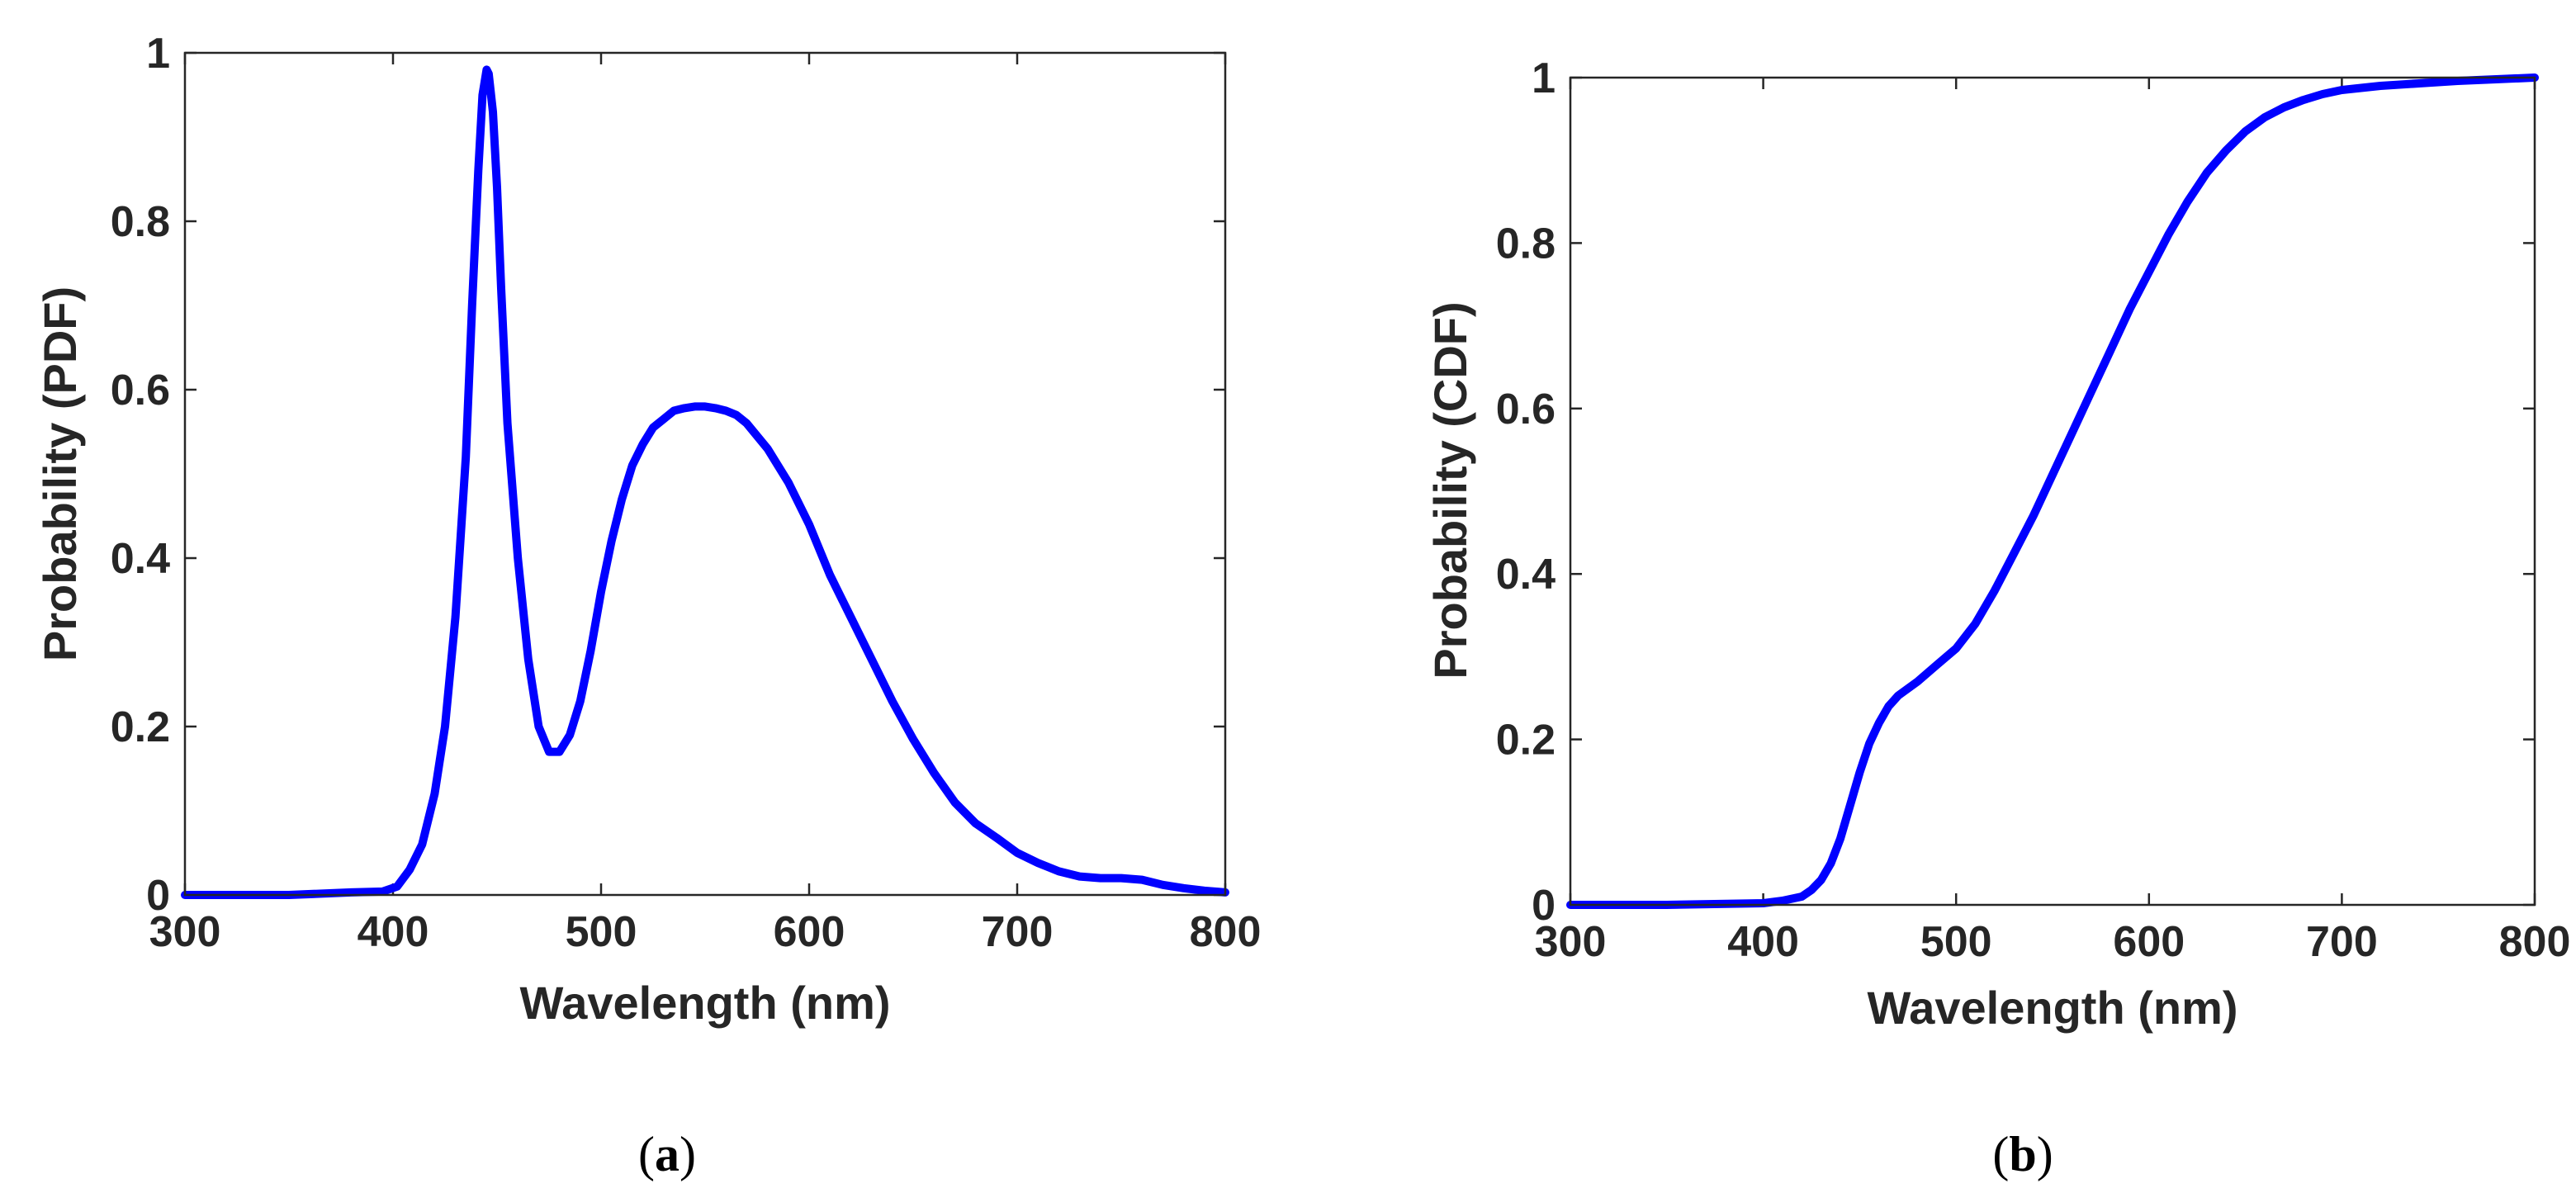  Describe the element at coordinates (1526, 410) in the screenshot. I see `panel-b-y-tick-label: 0.6` at that location.